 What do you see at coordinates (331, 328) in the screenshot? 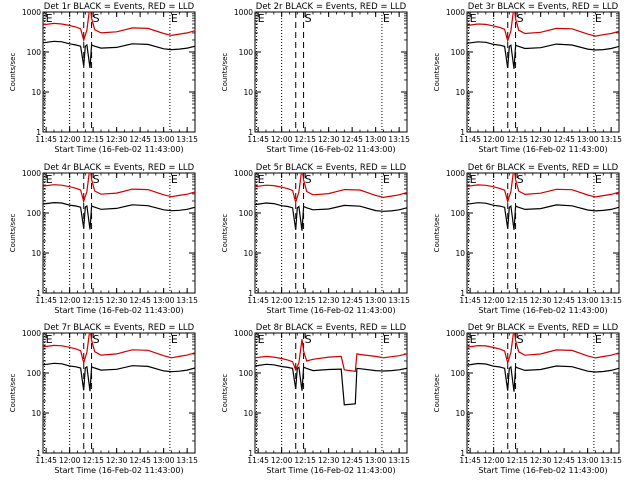
I see `panel-title: Det 8r BLACK = Events, RED = LLD` at bounding box center [331, 328].